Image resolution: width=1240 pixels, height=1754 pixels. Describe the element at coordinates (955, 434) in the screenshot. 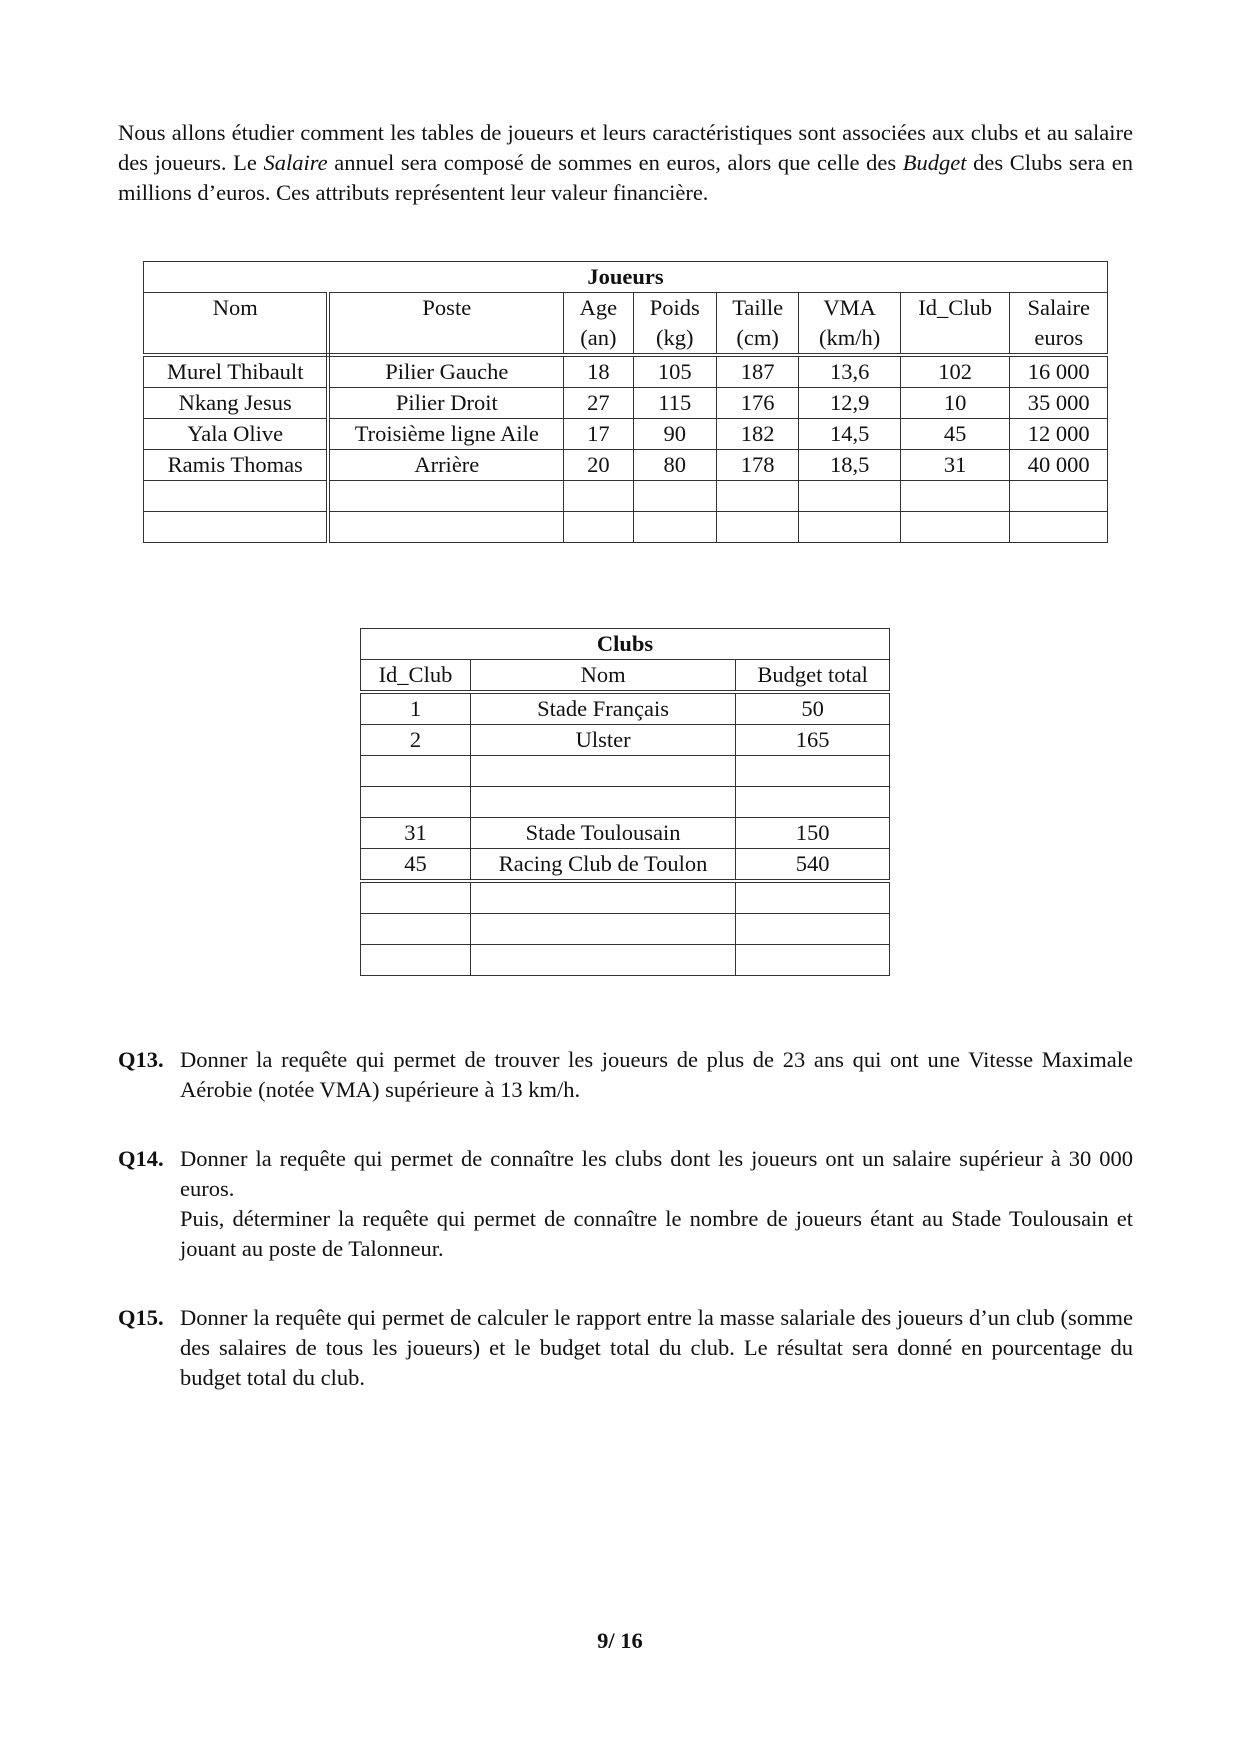

I see `table-cell: 45` at that location.